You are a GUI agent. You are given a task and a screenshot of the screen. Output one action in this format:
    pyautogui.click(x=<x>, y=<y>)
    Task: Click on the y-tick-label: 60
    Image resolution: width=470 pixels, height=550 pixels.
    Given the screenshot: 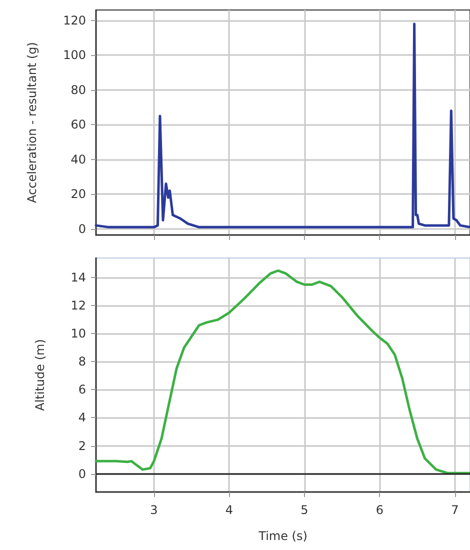 What is the action you would take?
    pyautogui.click(x=78, y=125)
    